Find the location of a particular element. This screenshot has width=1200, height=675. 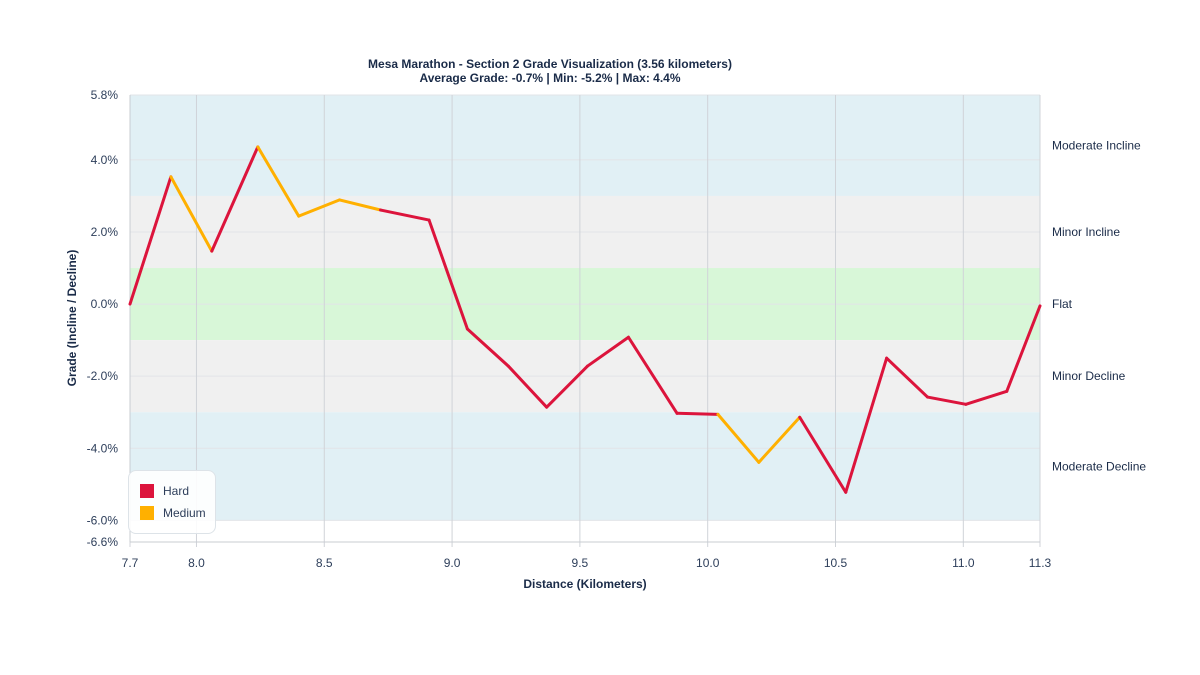

x-tick-label: 8.0 is located at coordinates (196, 563).